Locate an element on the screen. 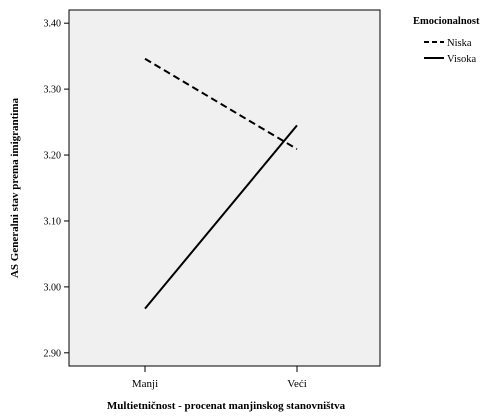 This screenshot has width=496, height=420. y-axis-title: AS Generalni stav prema imigrantima is located at coordinates (15, 187).